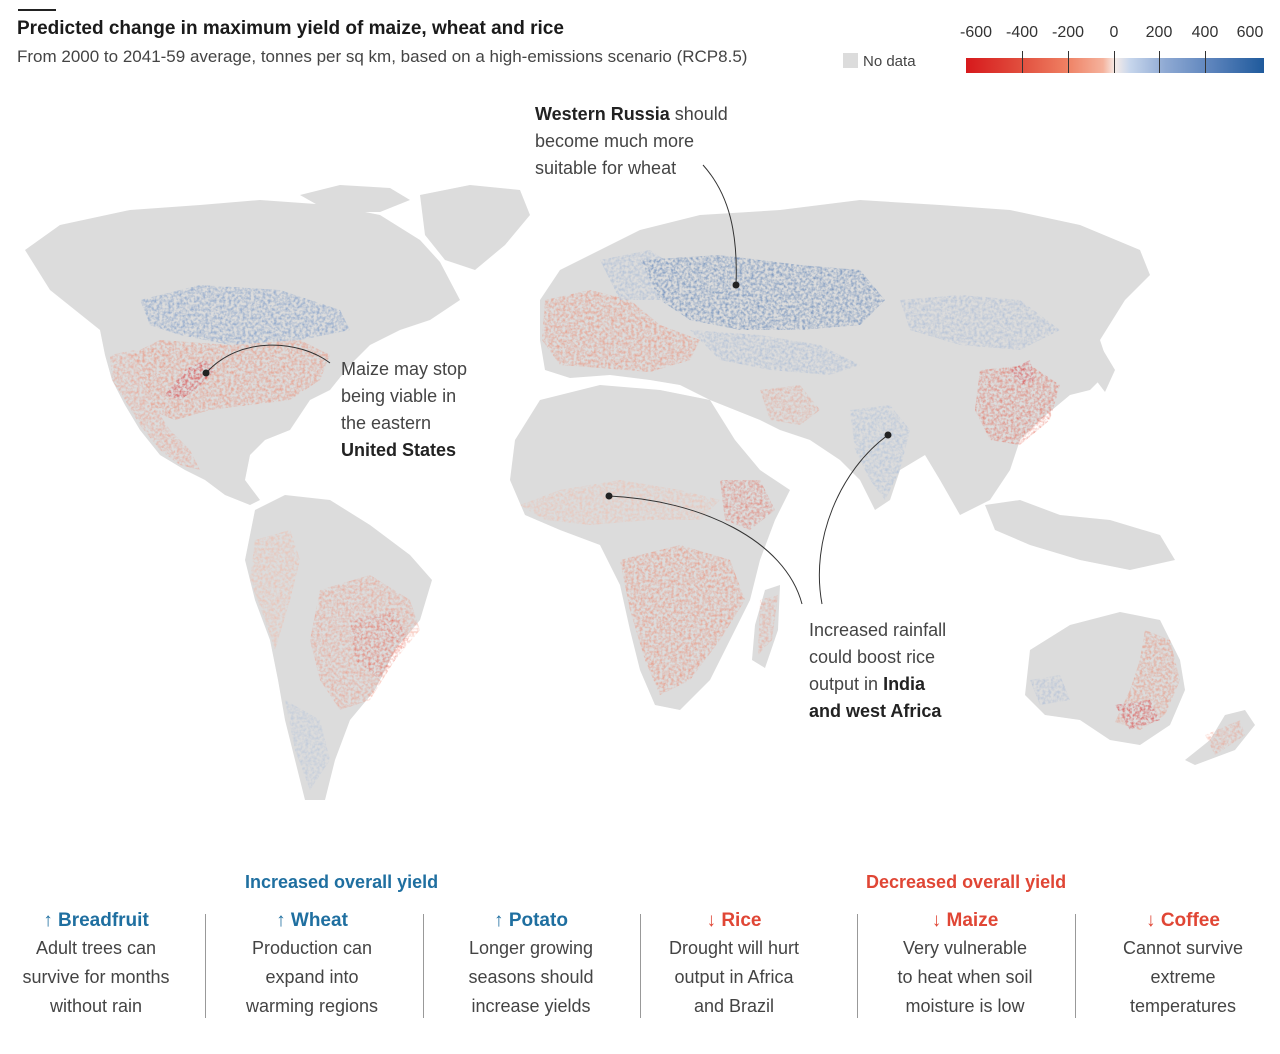  What do you see at coordinates (103, 920) in the screenshot?
I see `crop-name: Breadfruit` at bounding box center [103, 920].